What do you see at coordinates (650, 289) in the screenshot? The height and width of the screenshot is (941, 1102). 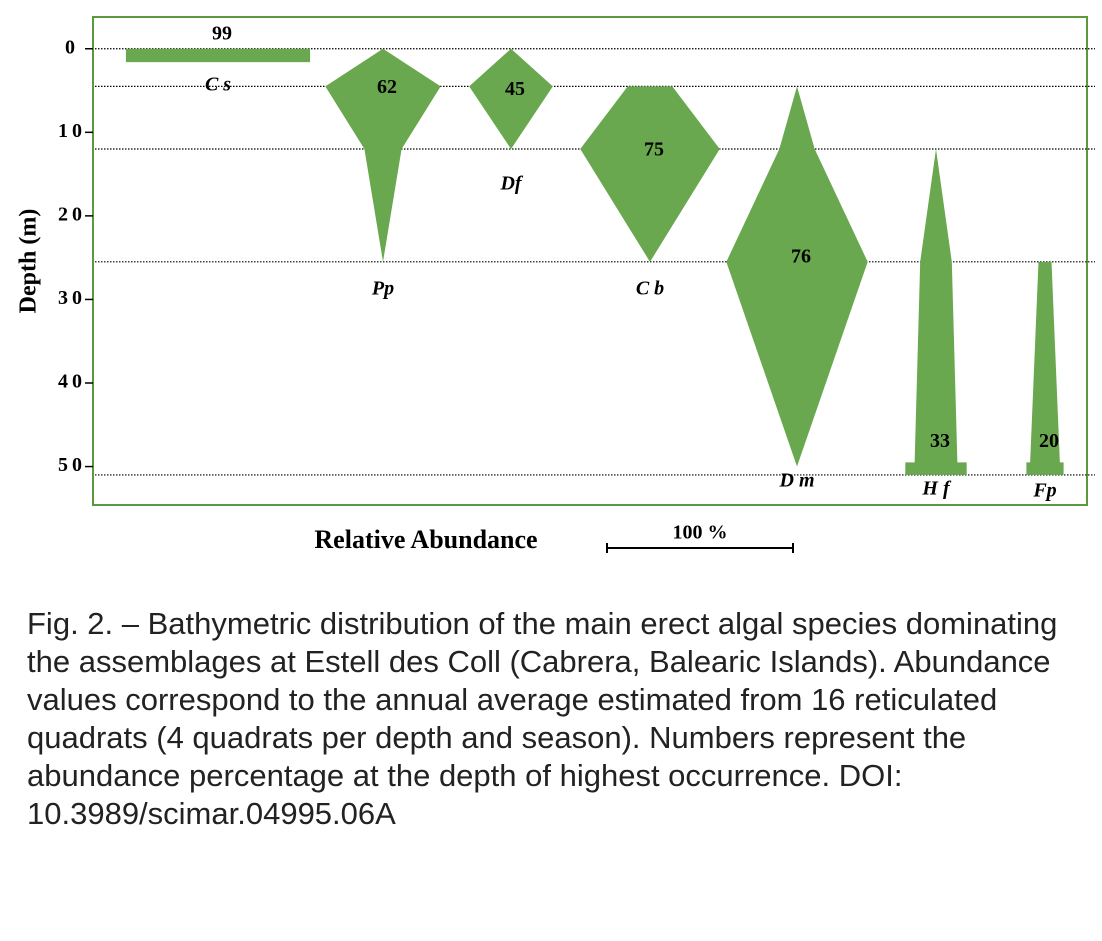 I see `species-label: C b` at bounding box center [650, 289].